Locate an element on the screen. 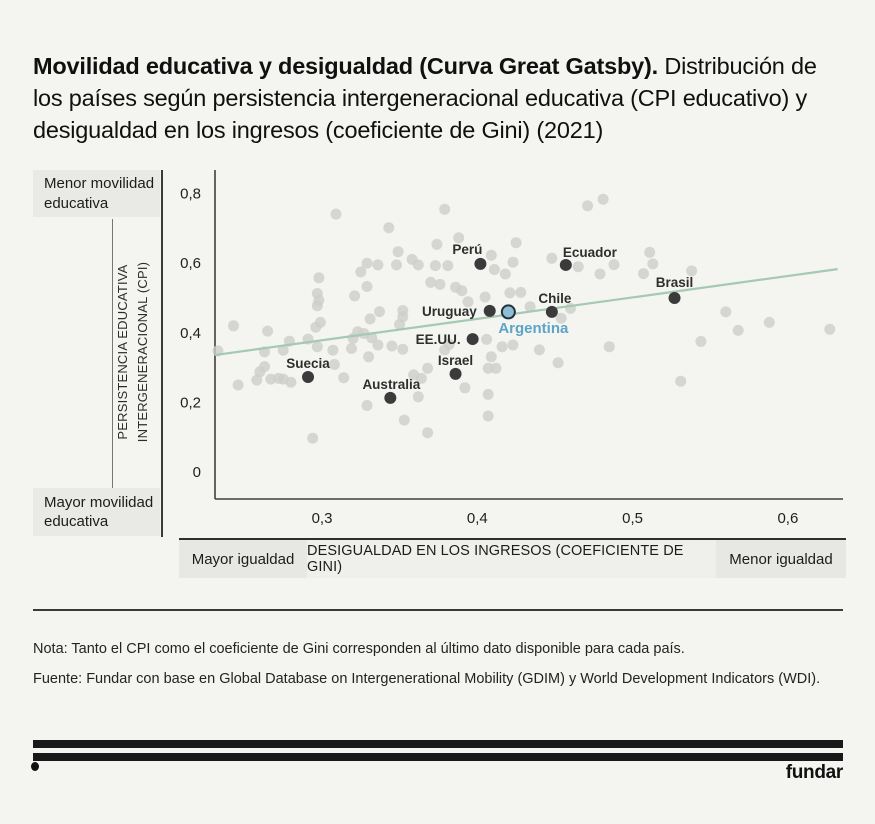 The height and width of the screenshot is (824, 875). point-label-israel: Israel is located at coordinates (455, 360).